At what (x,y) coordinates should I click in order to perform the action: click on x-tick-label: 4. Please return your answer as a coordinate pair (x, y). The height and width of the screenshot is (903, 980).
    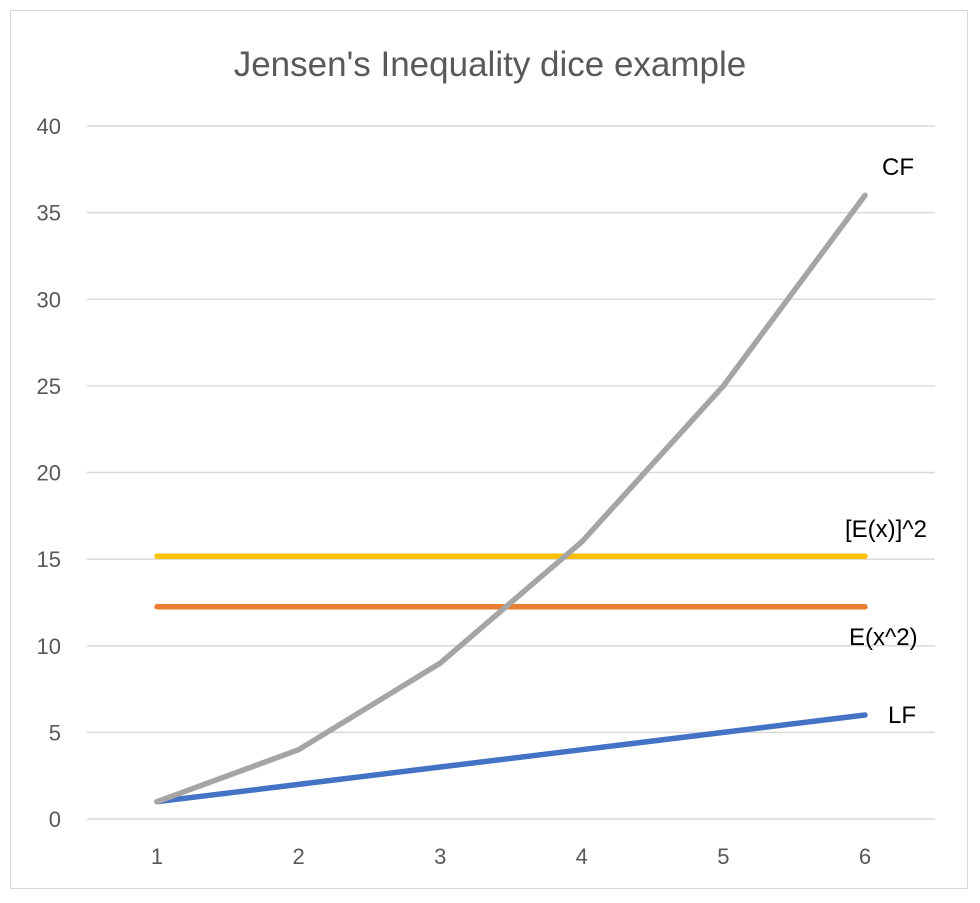
    Looking at the image, I should click on (582, 856).